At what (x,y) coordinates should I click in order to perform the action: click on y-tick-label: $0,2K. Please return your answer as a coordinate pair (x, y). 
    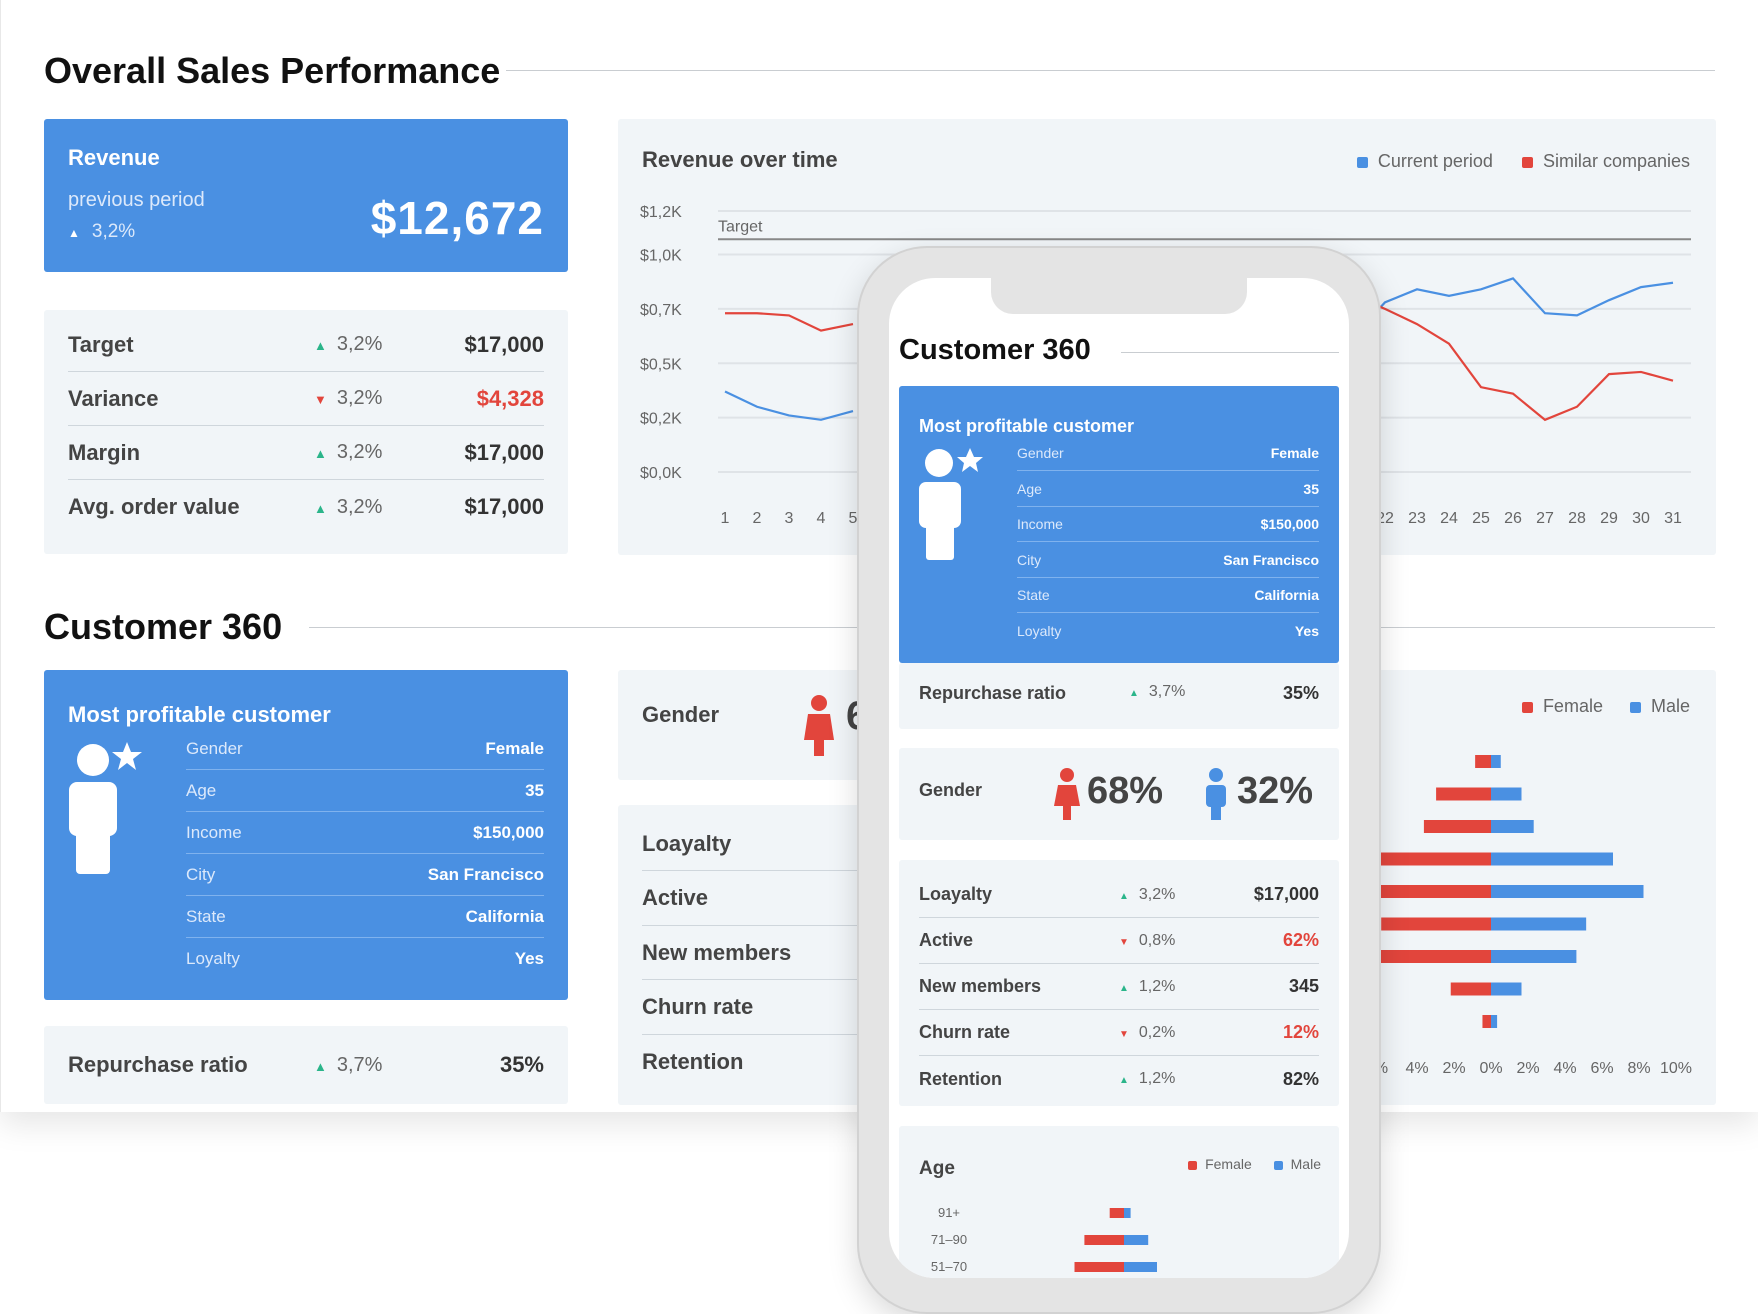
    Looking at the image, I should click on (661, 419).